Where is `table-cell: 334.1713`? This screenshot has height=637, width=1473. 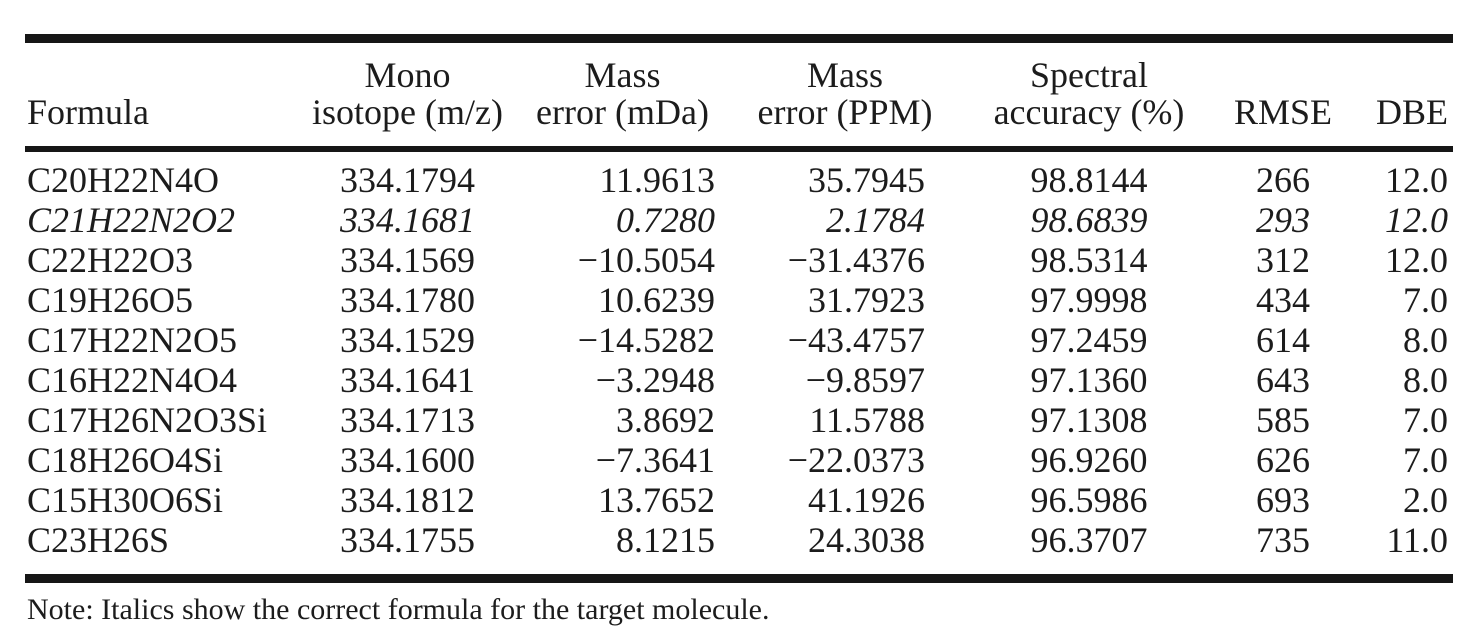 table-cell: 334.1713 is located at coordinates (407, 420).